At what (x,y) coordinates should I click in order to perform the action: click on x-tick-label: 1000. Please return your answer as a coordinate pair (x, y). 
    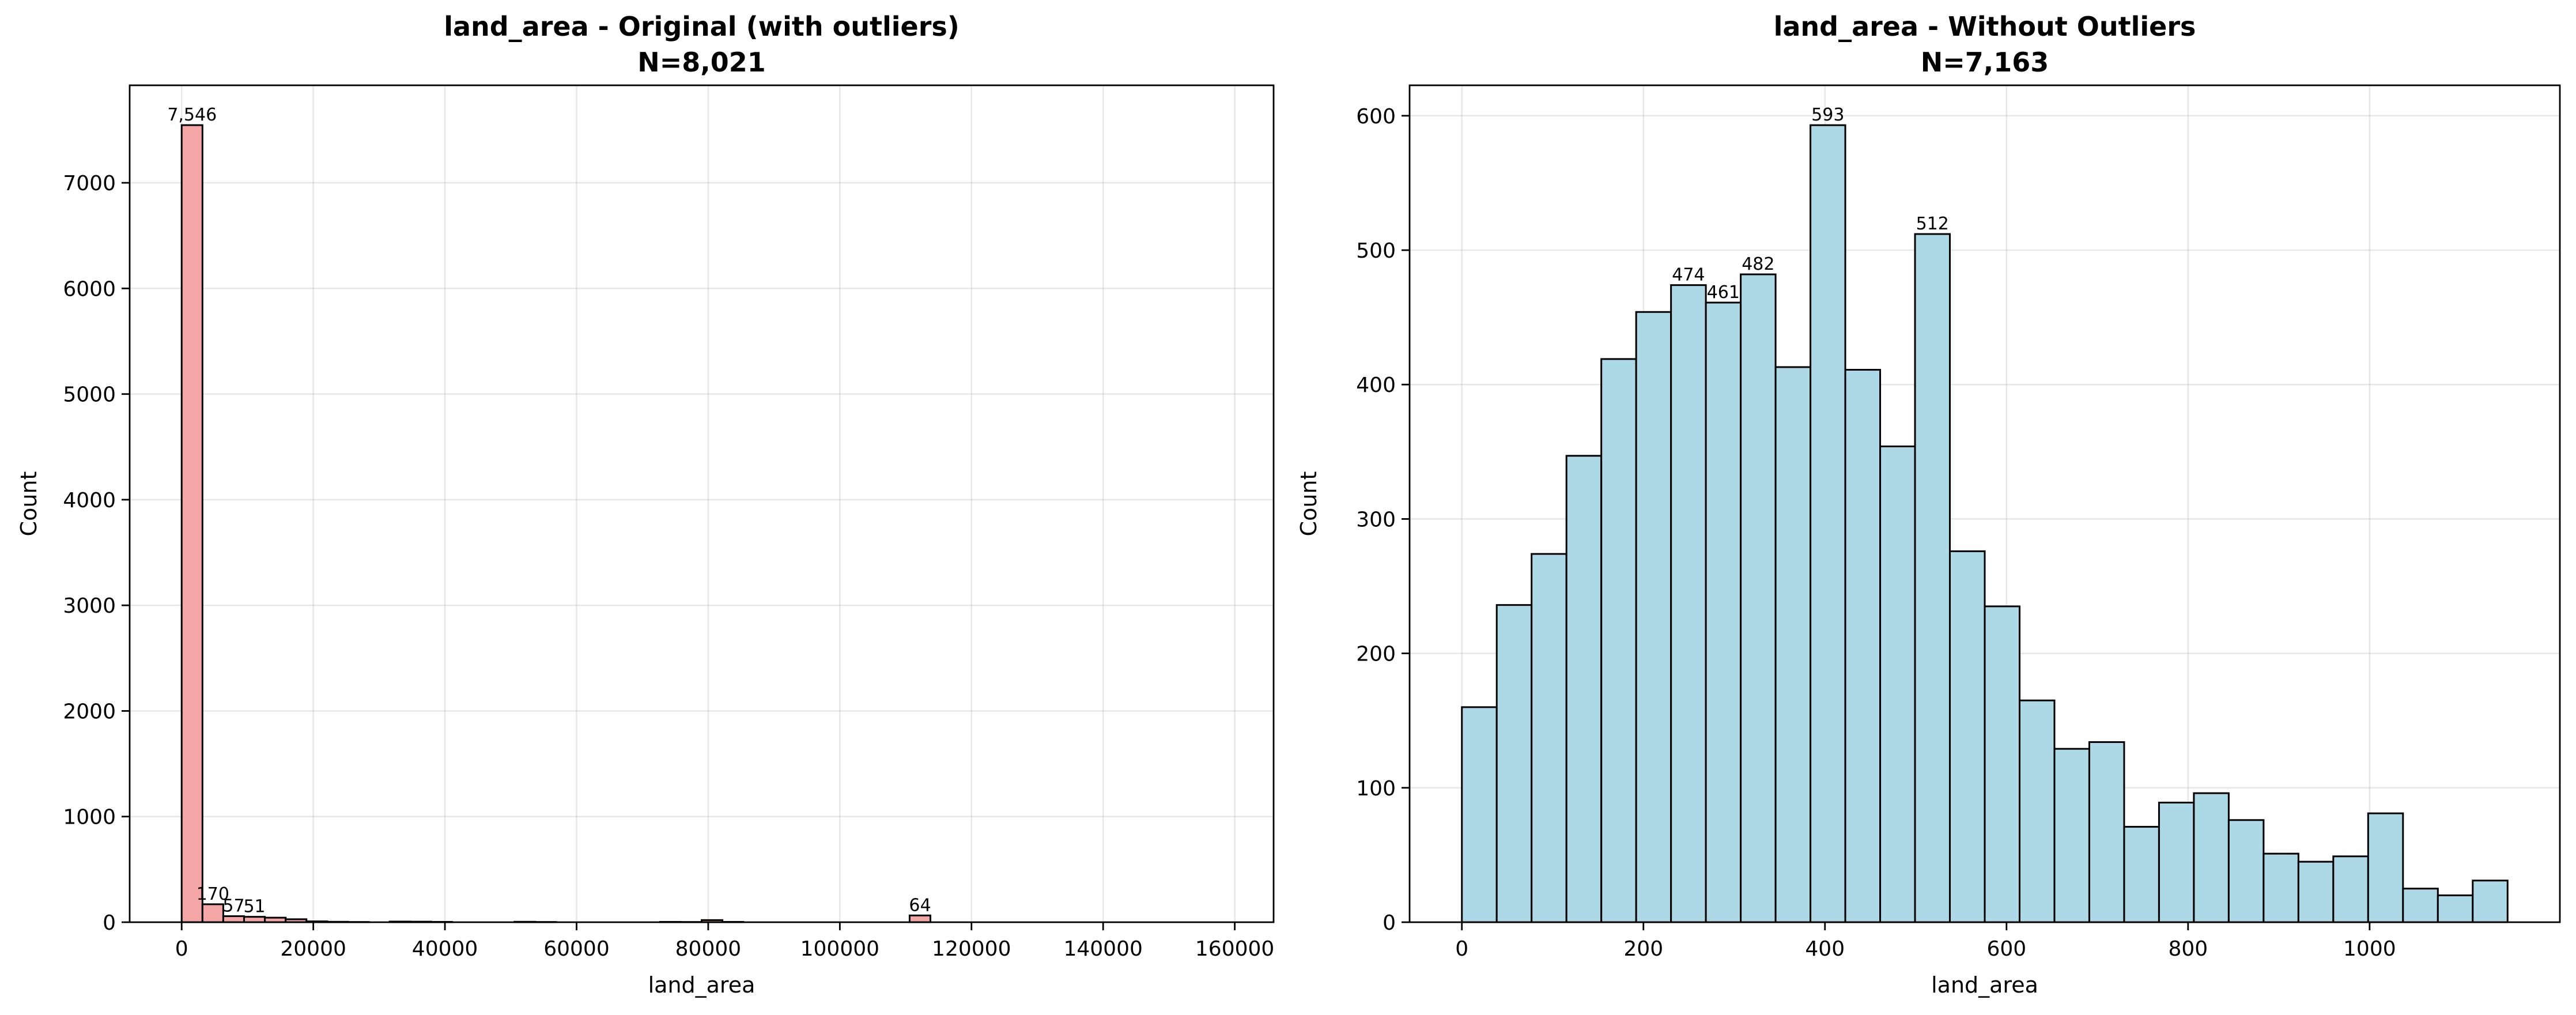
    Looking at the image, I should click on (2369, 949).